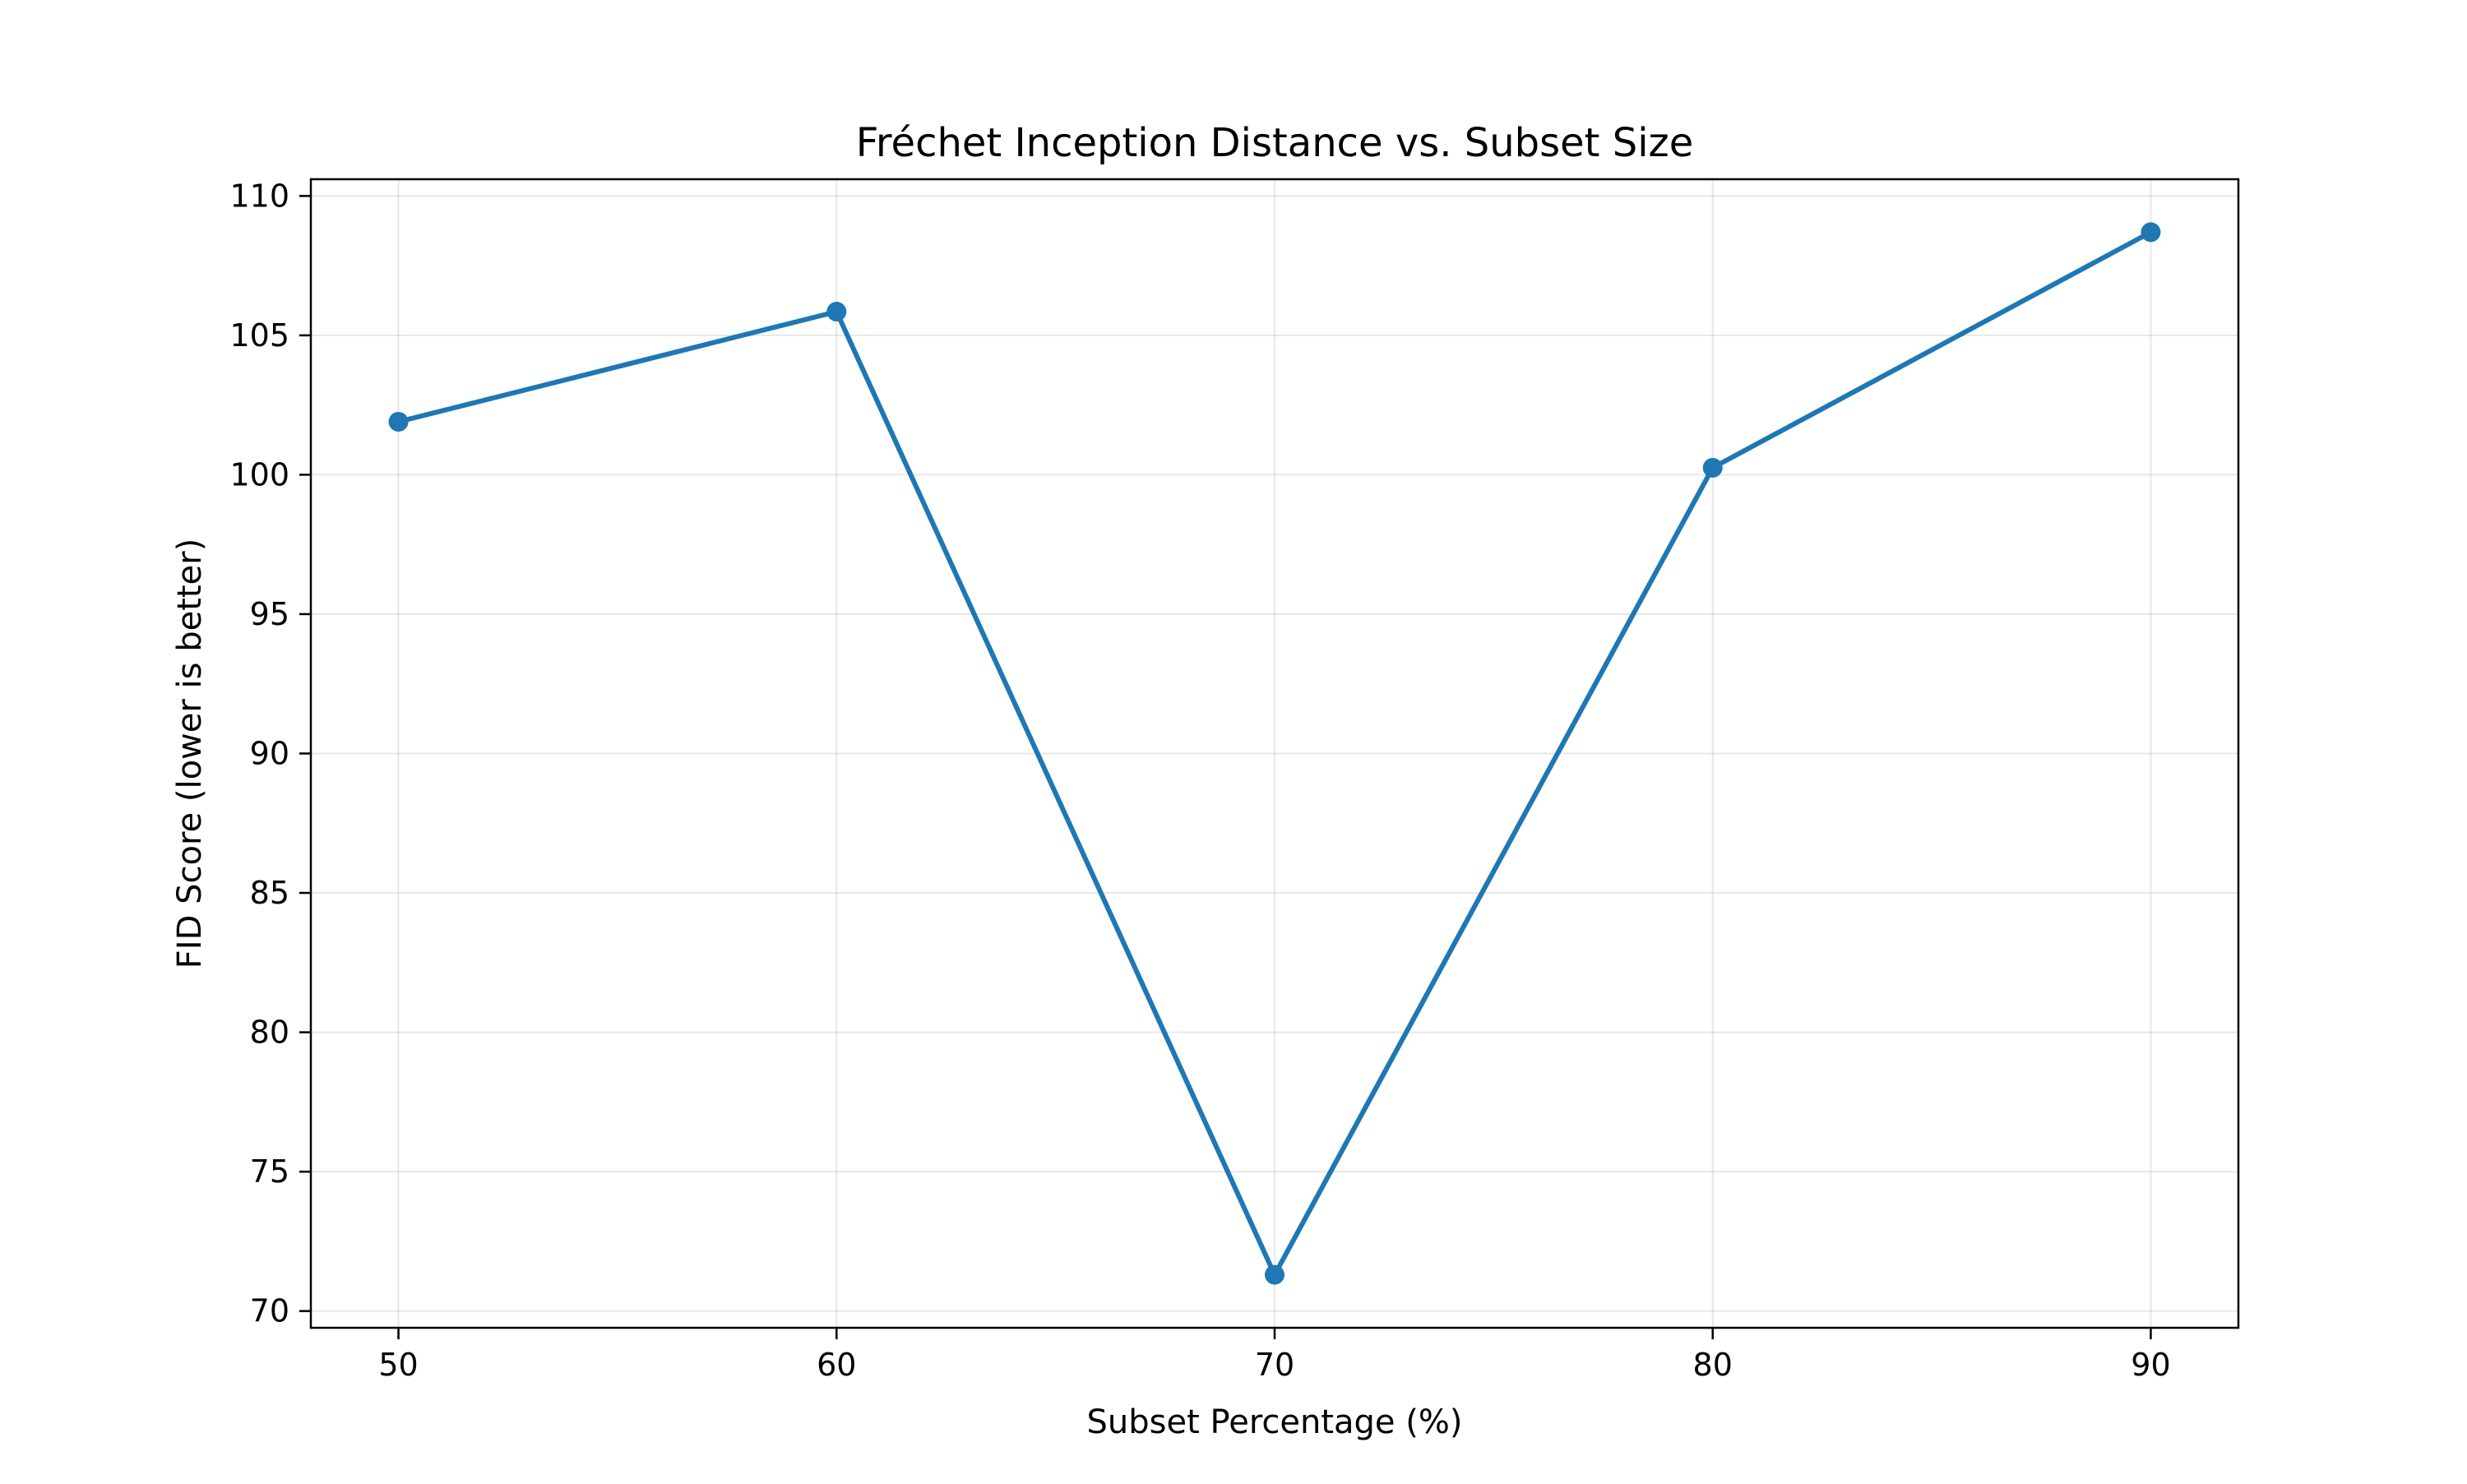  What do you see at coordinates (269, 1172) in the screenshot?
I see `y-tick-label: 75` at bounding box center [269, 1172].